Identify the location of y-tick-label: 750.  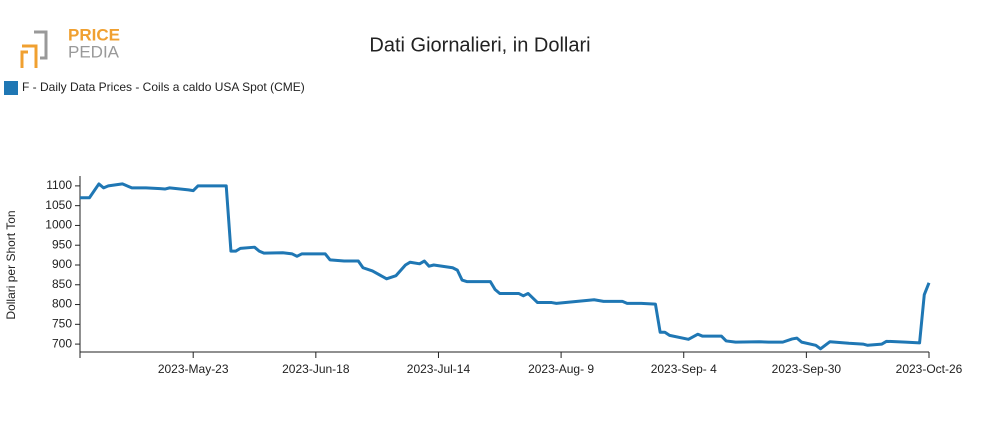
(62, 323).